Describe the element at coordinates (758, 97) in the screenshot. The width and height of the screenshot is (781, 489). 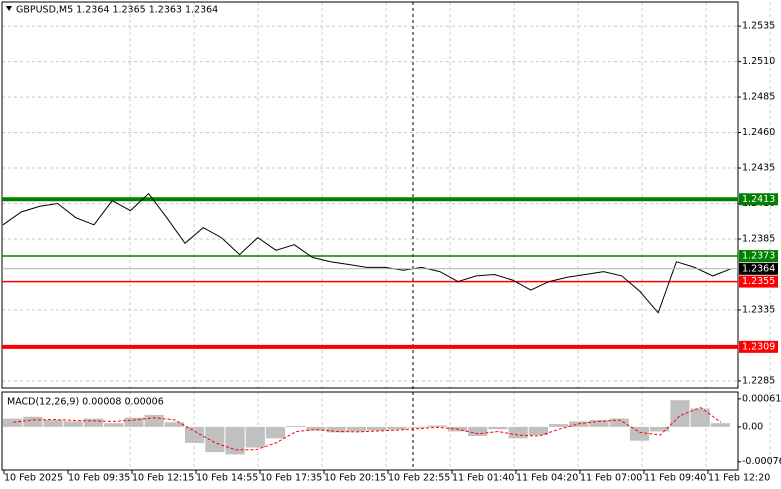
I see `y-tick-label: 1.2485` at that location.